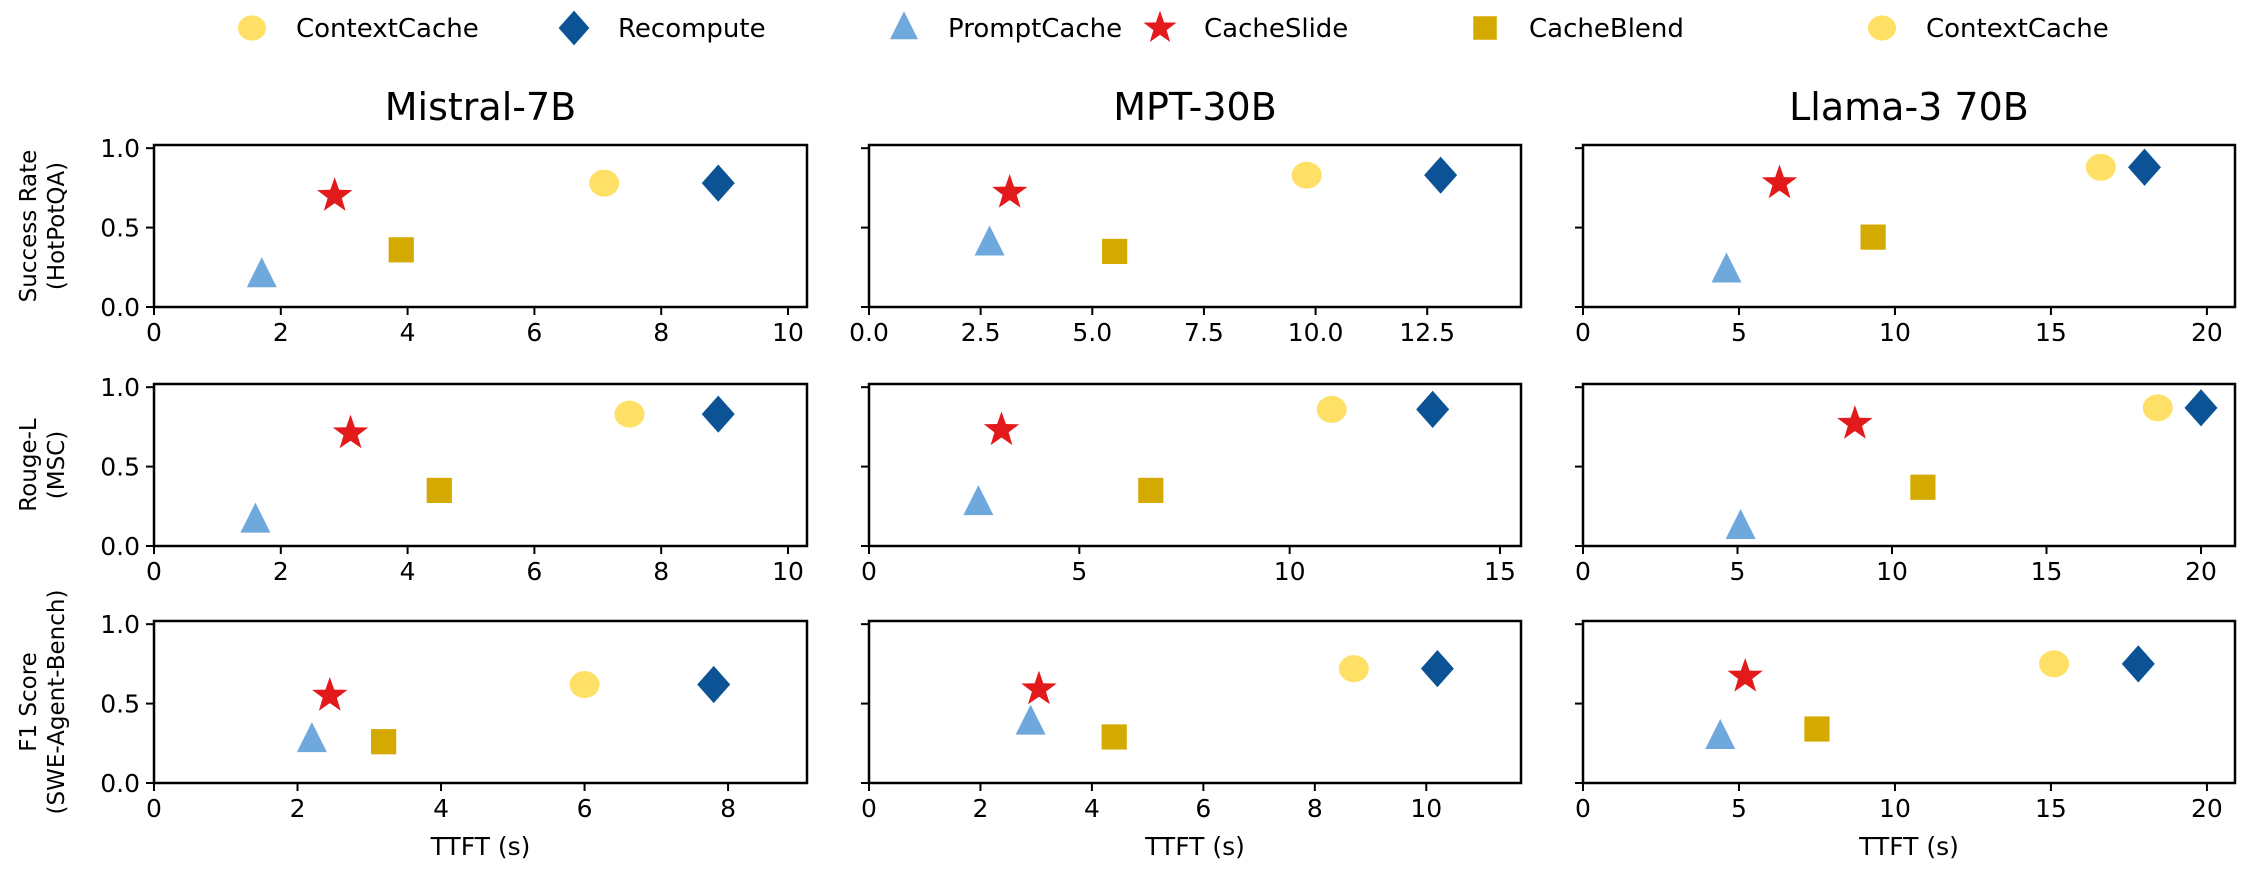 The height and width of the screenshot is (873, 2249). What do you see at coordinates (1909, 107) in the screenshot?
I see `column-title: Llama-3 70B` at bounding box center [1909, 107].